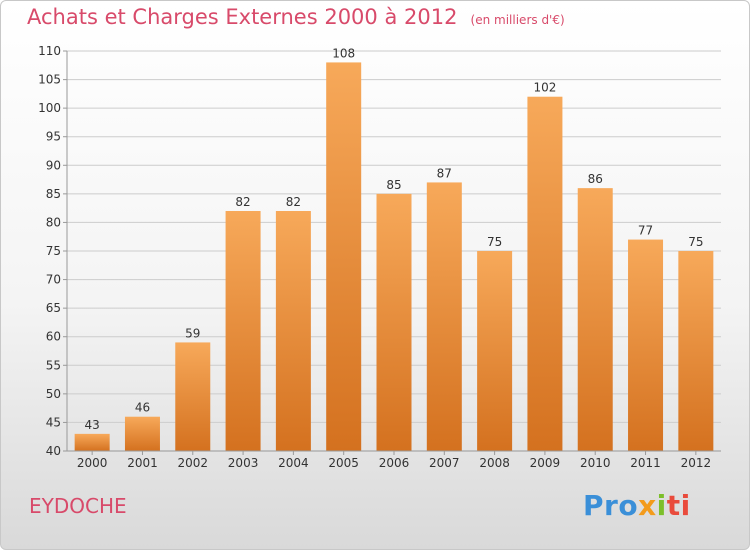 The height and width of the screenshot is (550, 750). What do you see at coordinates (193, 396) in the screenshot?
I see `bar-2002` at bounding box center [193, 396].